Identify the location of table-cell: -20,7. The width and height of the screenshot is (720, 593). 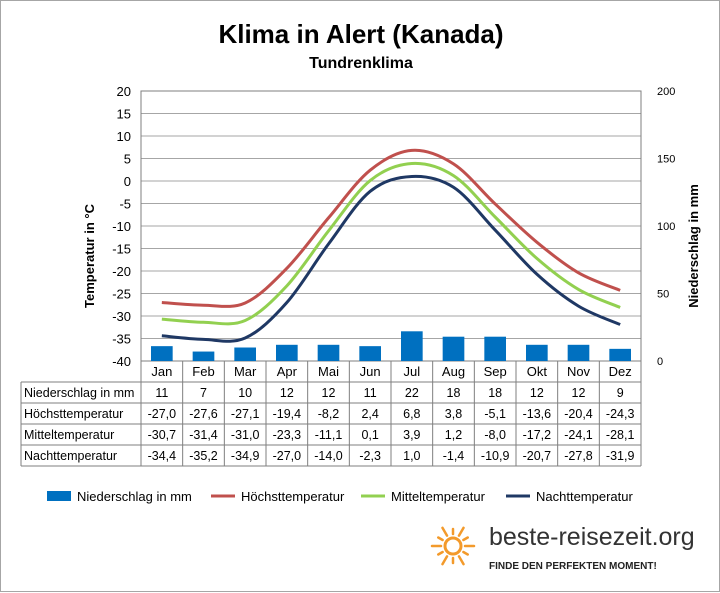
(537, 456).